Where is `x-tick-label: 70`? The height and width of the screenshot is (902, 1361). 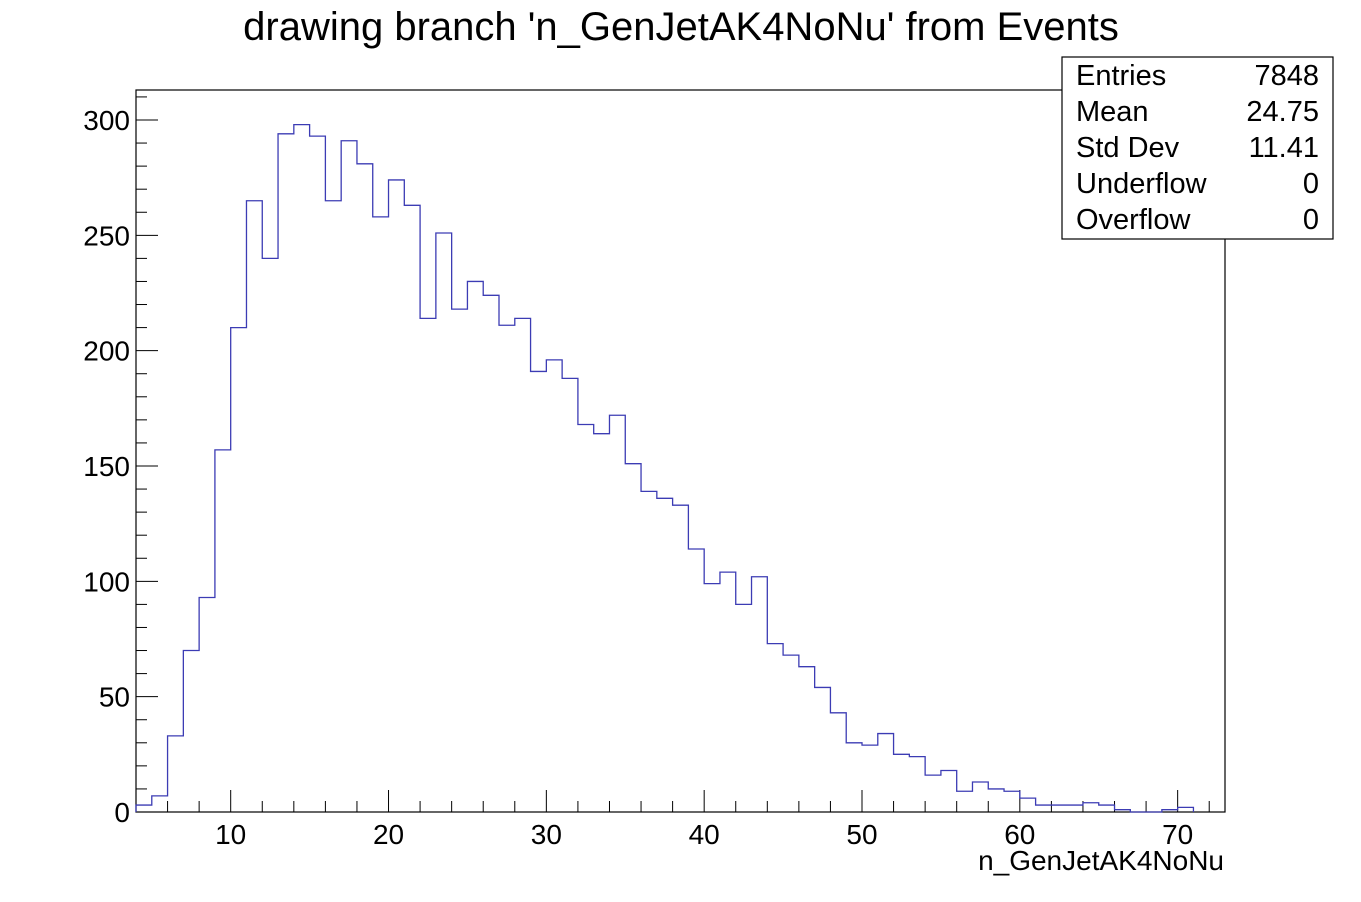 x-tick-label: 70 is located at coordinates (1177, 834).